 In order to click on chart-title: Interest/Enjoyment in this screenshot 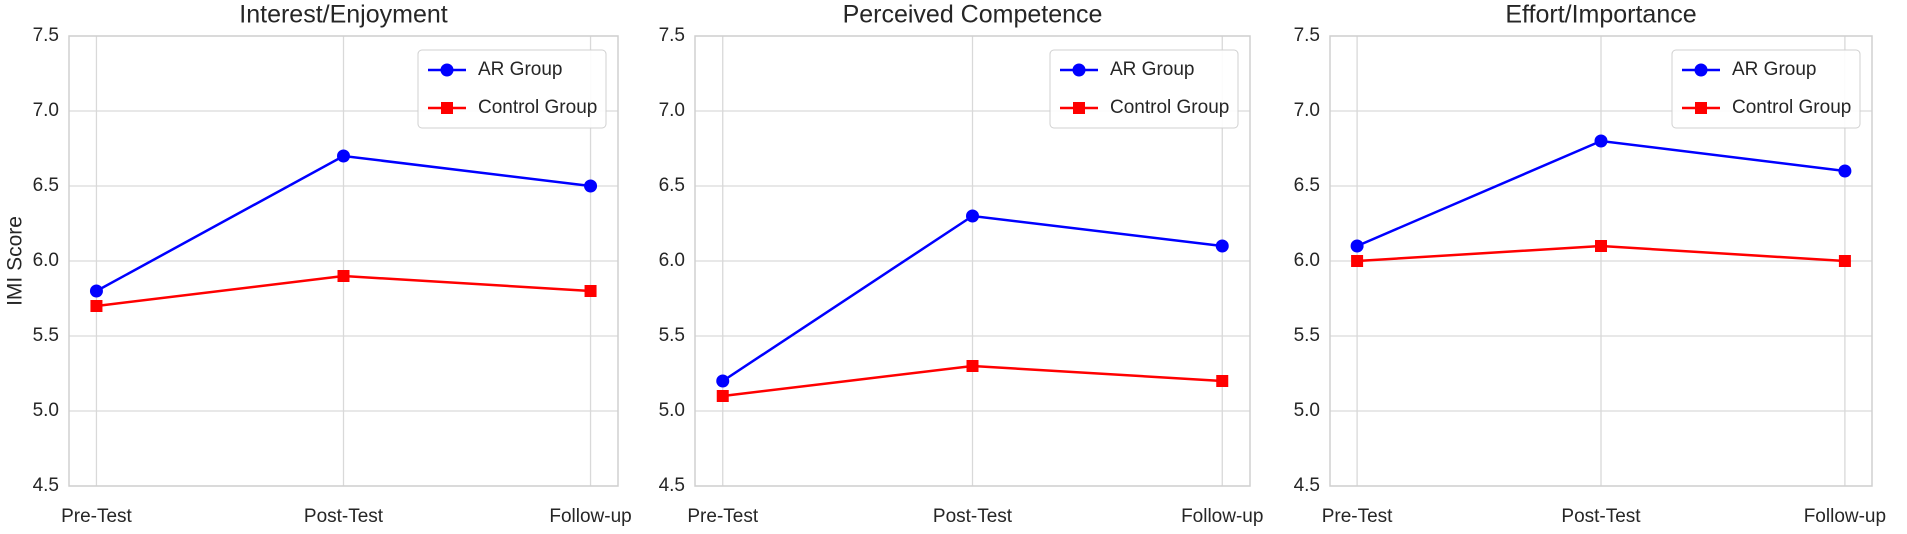, I will do `click(343, 15)`.